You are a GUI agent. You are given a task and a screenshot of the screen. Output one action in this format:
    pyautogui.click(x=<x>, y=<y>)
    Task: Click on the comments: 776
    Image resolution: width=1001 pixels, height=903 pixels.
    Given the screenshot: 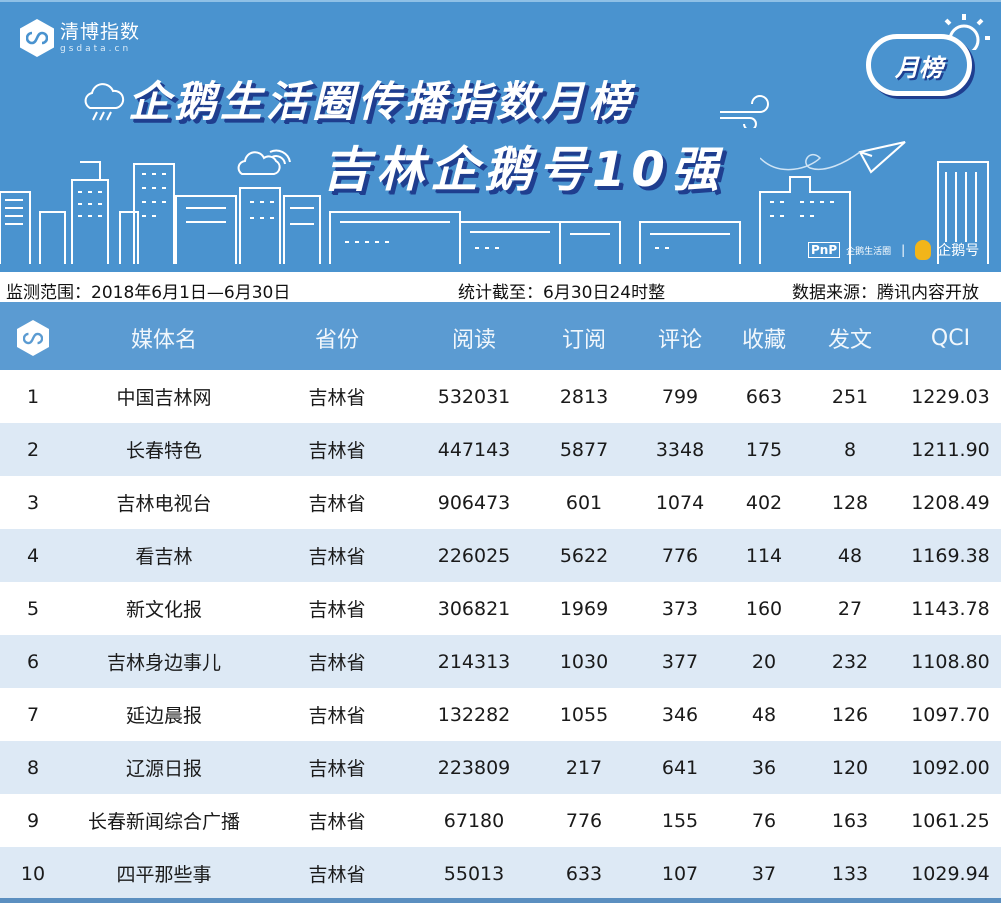 What is the action you would take?
    pyautogui.click(x=680, y=555)
    